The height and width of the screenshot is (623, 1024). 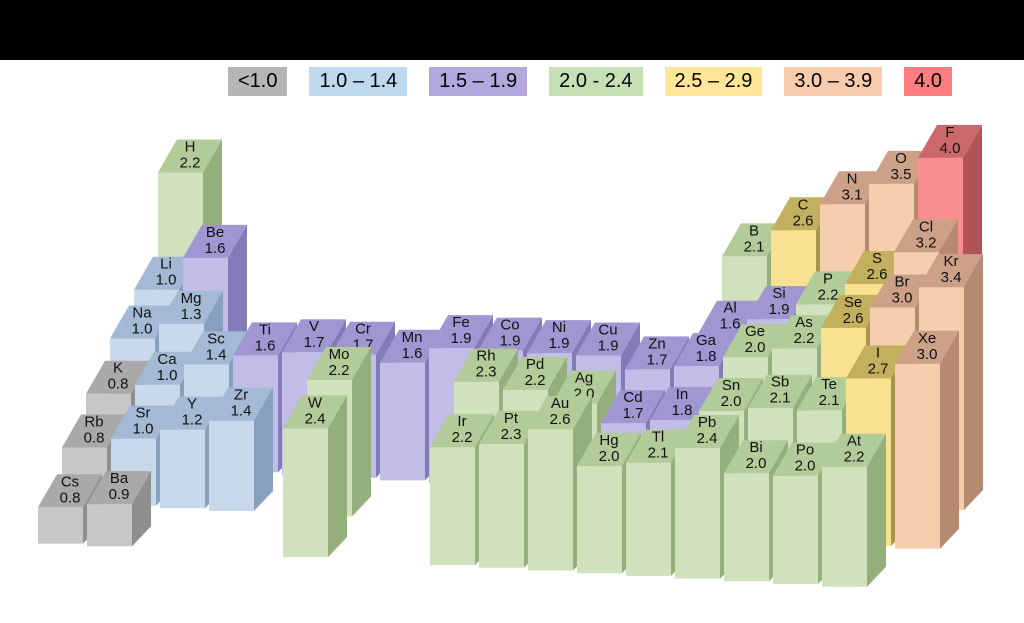 I want to click on element-symbol-label: Cd, so click(x=632, y=397).